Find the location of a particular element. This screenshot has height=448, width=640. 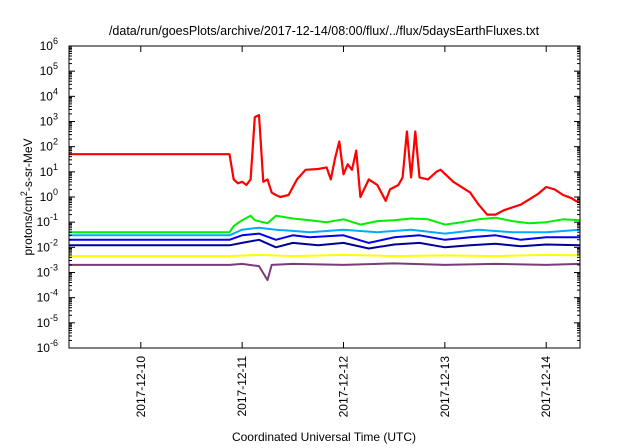

x-axis-label: Coordinated Universal Time (UTC) is located at coordinates (324, 437).